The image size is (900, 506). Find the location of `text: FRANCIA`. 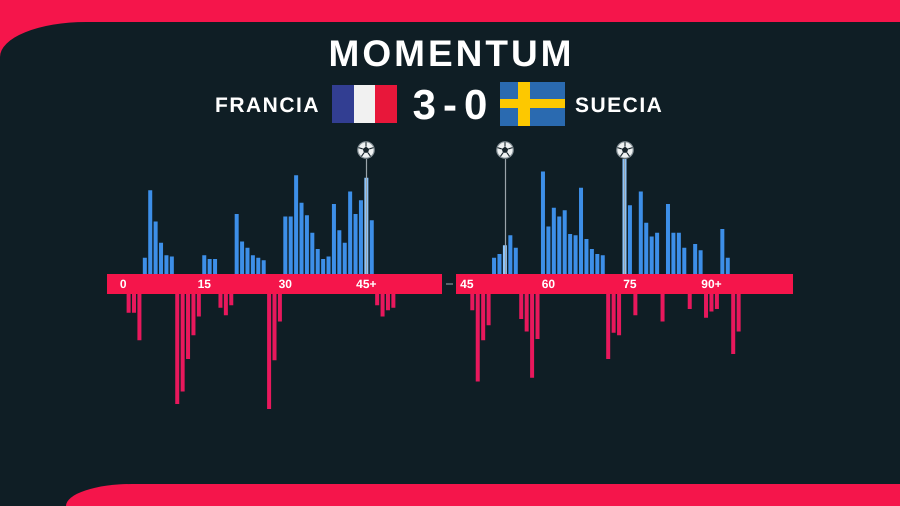

text: FRANCIA is located at coordinates (267, 105).